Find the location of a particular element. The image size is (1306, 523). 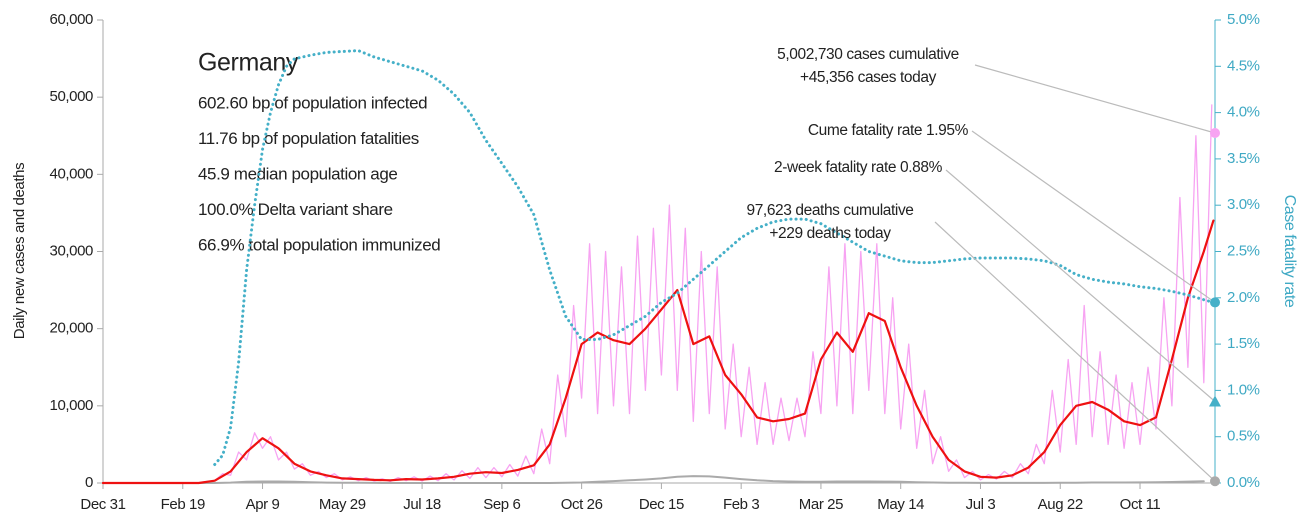

y2-tick-label: 5.0% is located at coordinates (1243, 19).